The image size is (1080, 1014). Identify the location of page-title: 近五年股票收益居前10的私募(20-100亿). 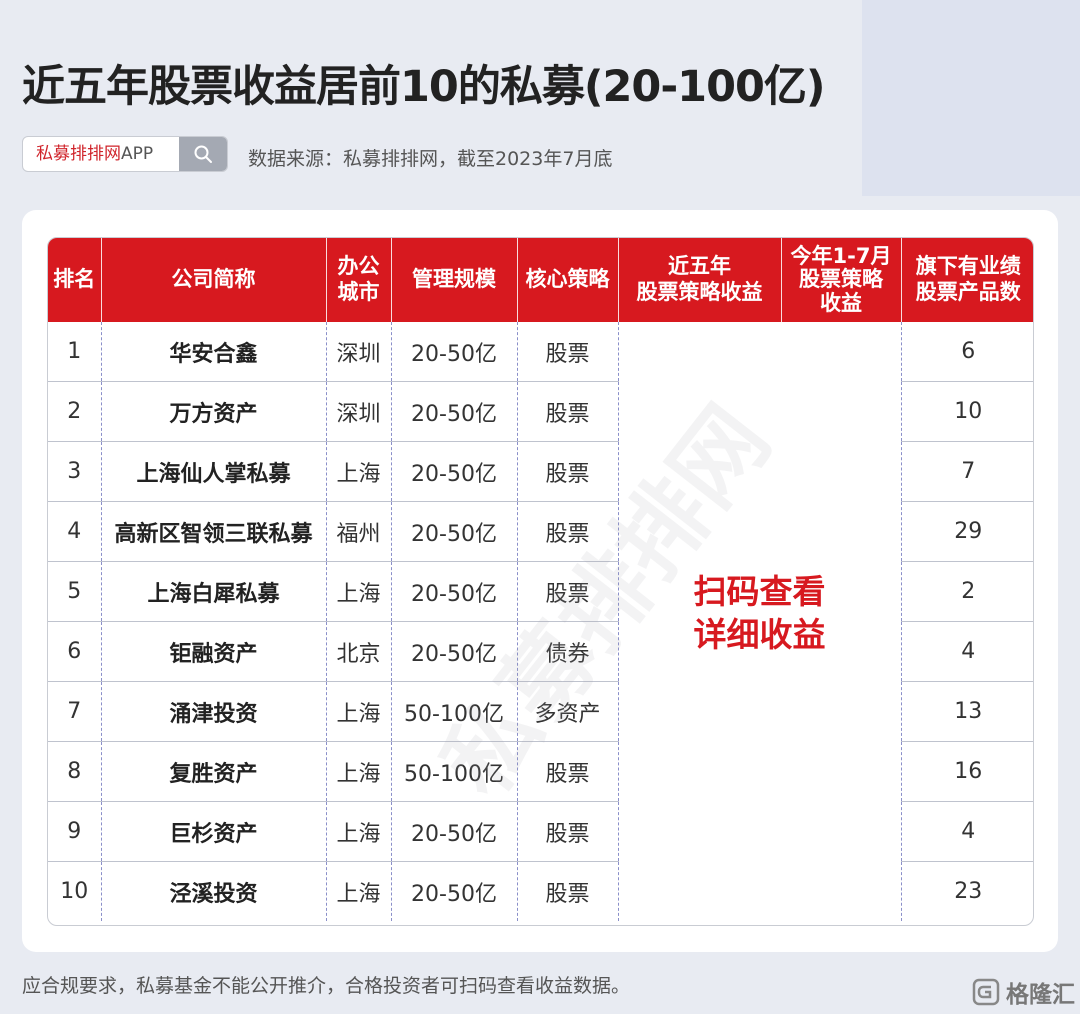
(424, 87).